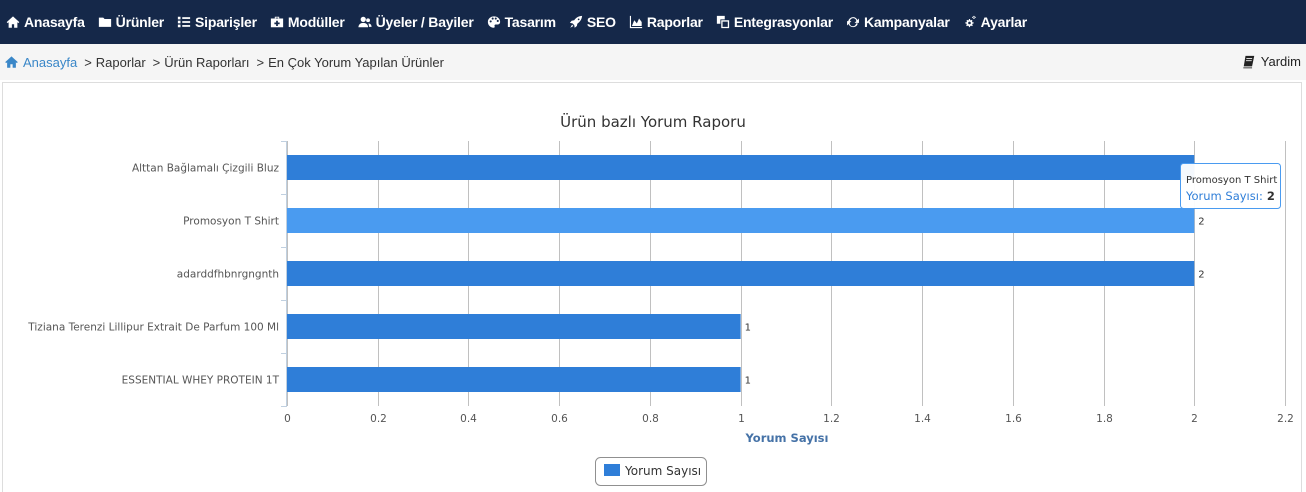 This screenshot has width=1306, height=492. Describe the element at coordinates (54, 22) in the screenshot. I see `nav-label: Anasayfa` at that location.